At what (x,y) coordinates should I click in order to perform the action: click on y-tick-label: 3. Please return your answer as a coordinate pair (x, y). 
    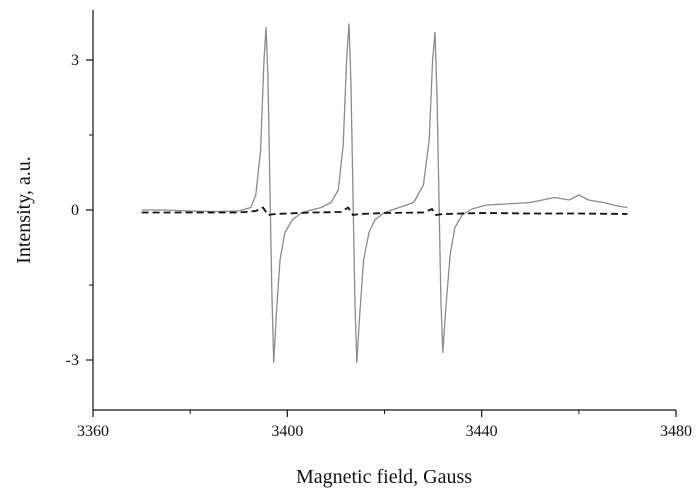
    Looking at the image, I should click on (75, 60).